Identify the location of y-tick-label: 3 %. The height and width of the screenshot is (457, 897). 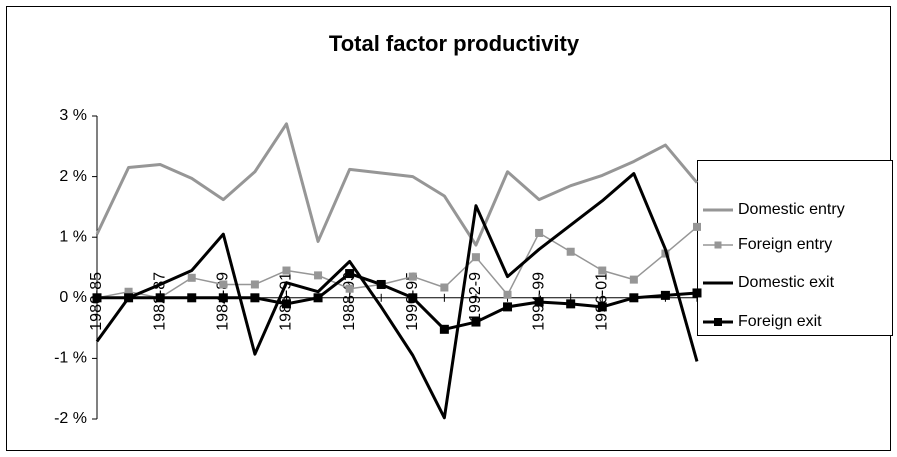
(73, 115).